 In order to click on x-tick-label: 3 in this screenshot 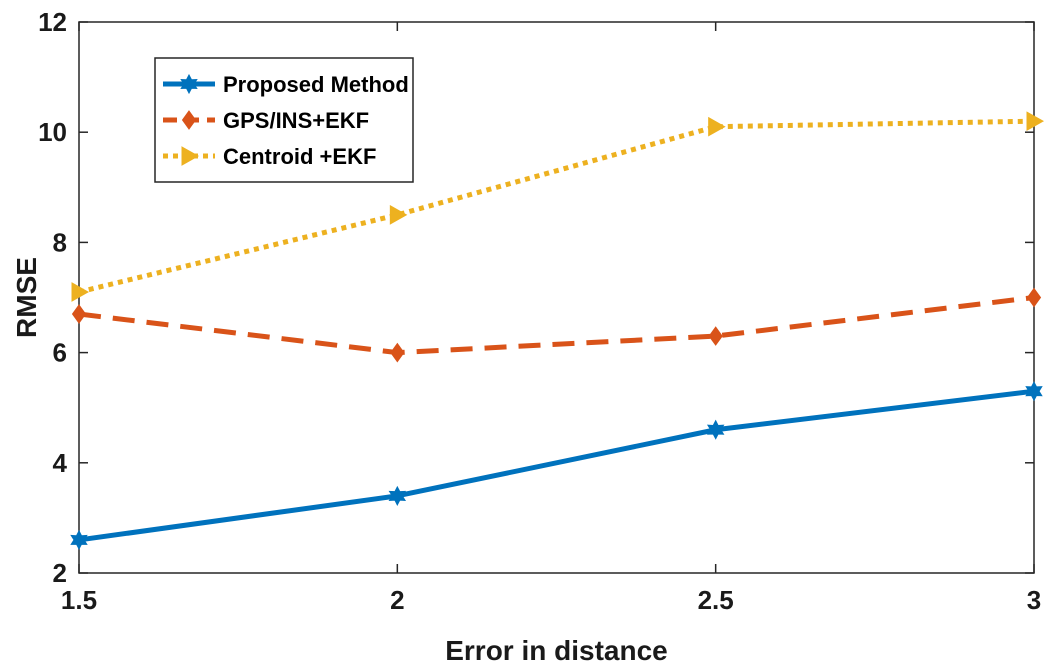, I will do `click(1034, 600)`.